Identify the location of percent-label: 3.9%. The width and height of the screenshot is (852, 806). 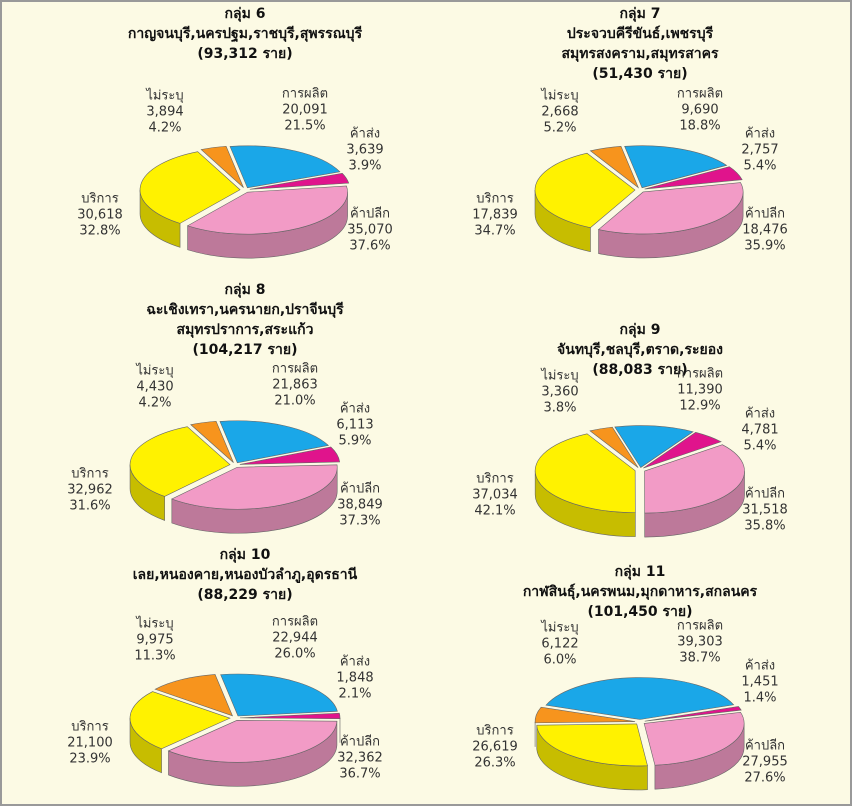
(364, 166).